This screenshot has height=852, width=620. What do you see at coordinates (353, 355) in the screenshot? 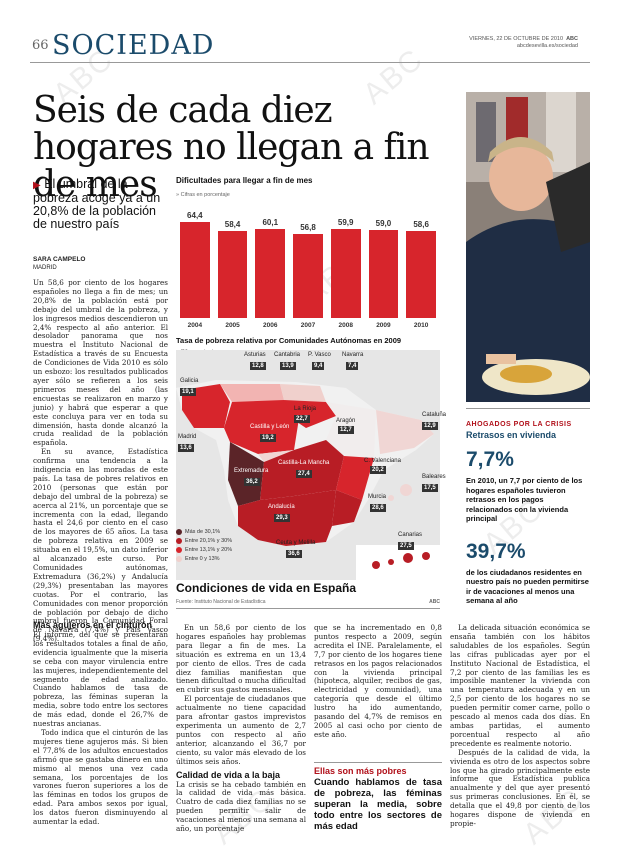
I see `map-label: Navarra` at bounding box center [353, 355].